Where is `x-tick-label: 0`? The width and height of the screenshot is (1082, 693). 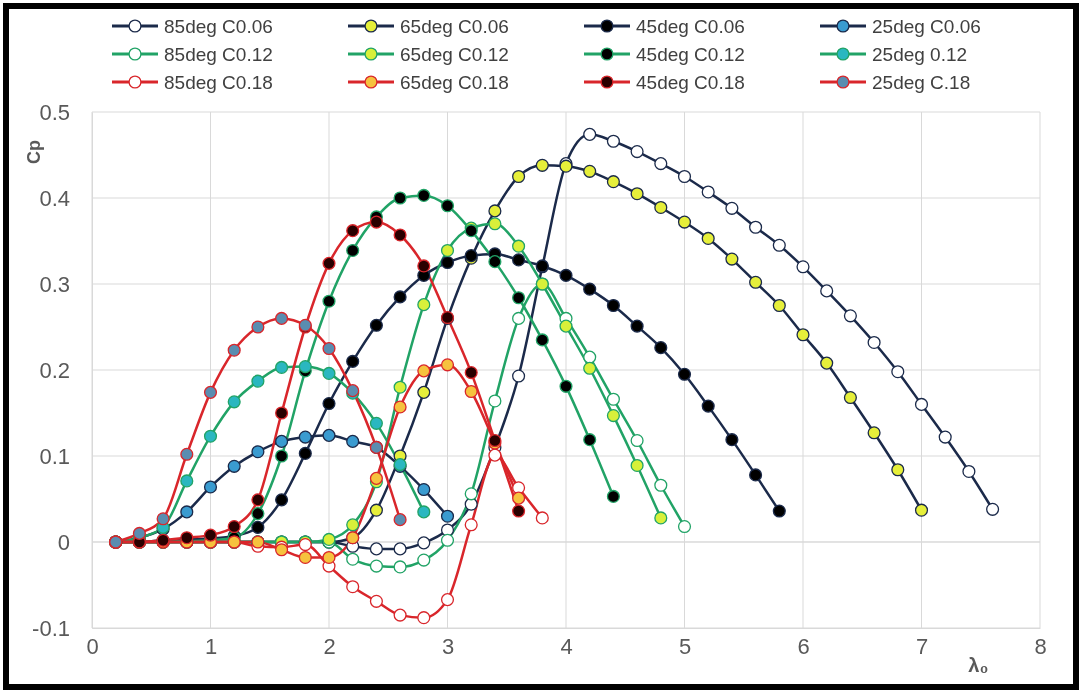
x-tick-label: 0 is located at coordinates (92, 646).